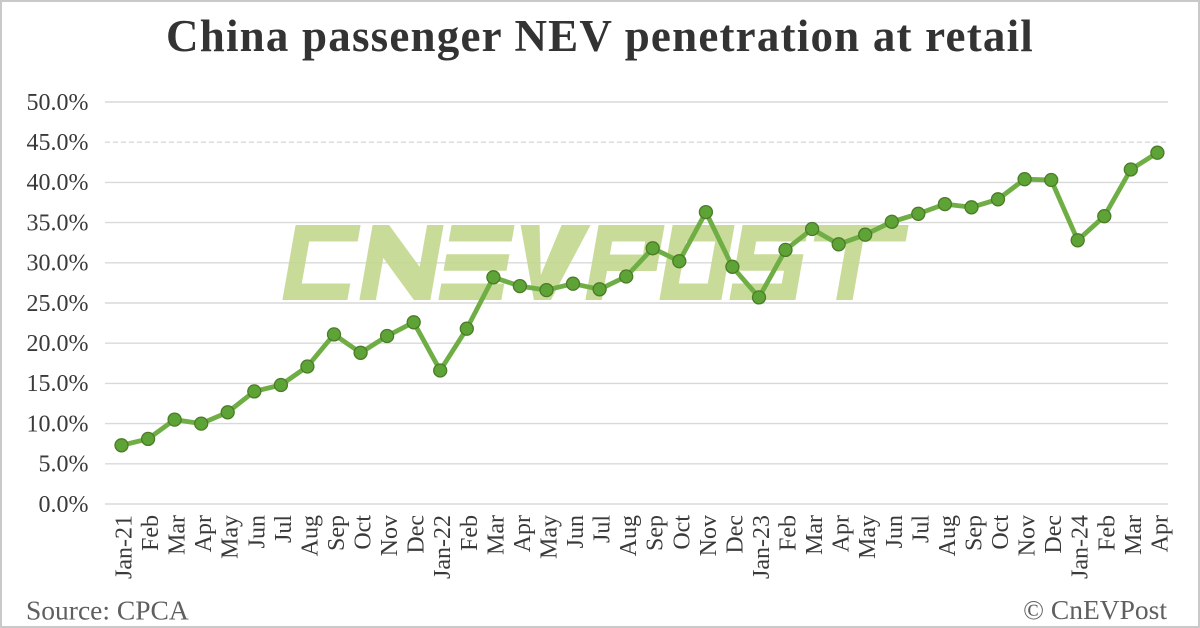  I want to click on svg-text: 50.0%, so click(58, 103).